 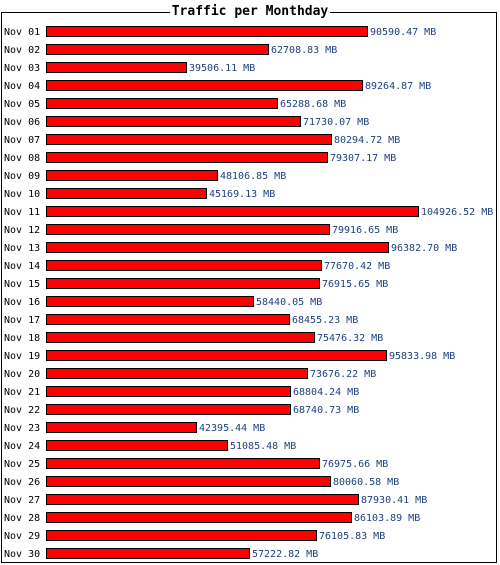 I want to click on day-label: Nov 14, so click(x=22, y=266).